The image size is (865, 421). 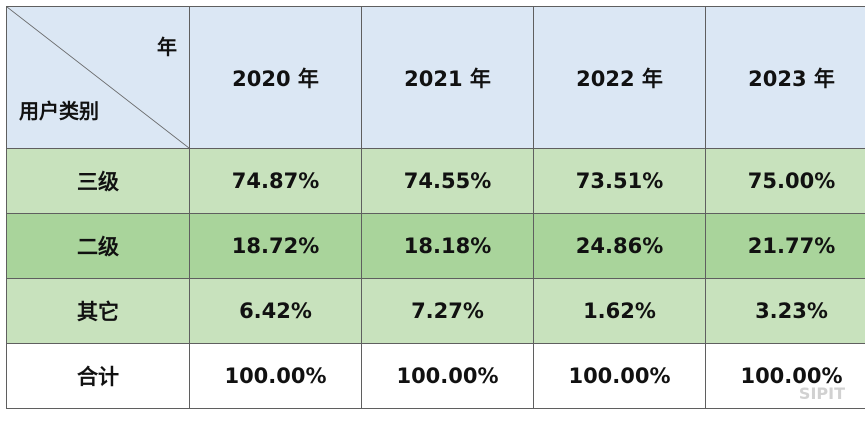 What do you see at coordinates (447, 181) in the screenshot?
I see `value-cell: 74.55%` at bounding box center [447, 181].